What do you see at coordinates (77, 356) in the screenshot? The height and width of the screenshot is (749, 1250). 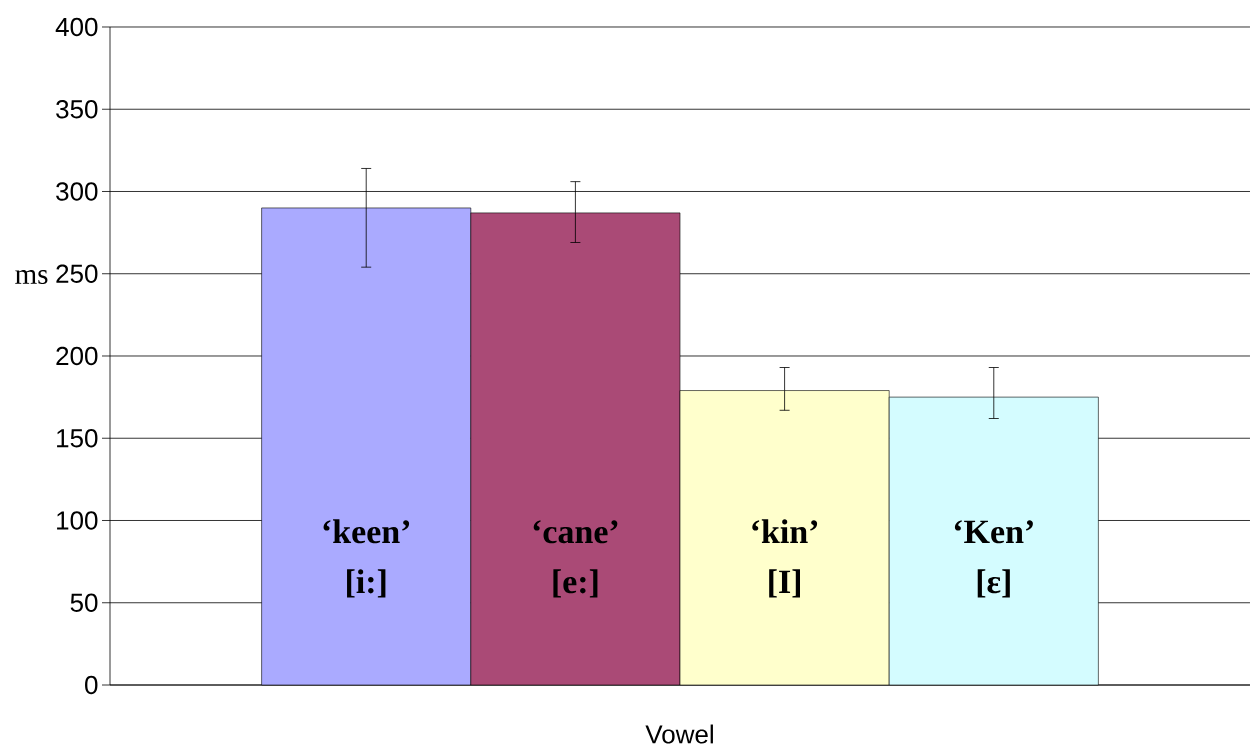 I see `y-tick-label: 200` at bounding box center [77, 356].